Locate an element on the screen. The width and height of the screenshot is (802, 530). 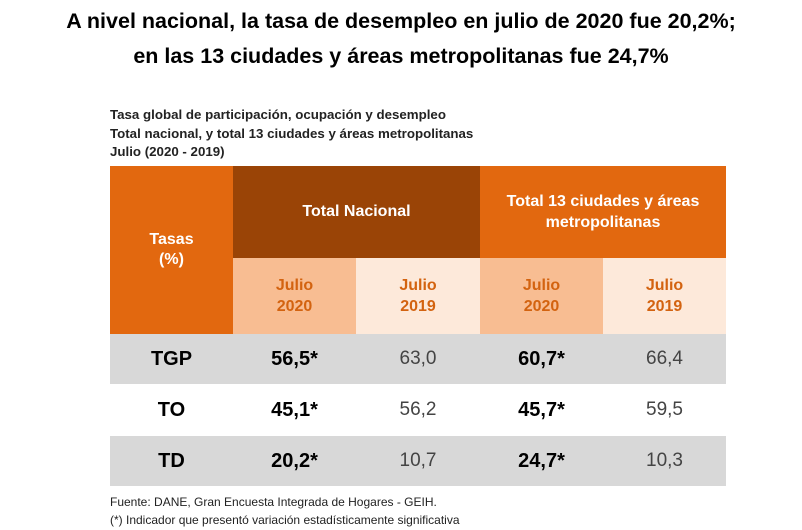
table-row-to is located at coordinates (418, 410).